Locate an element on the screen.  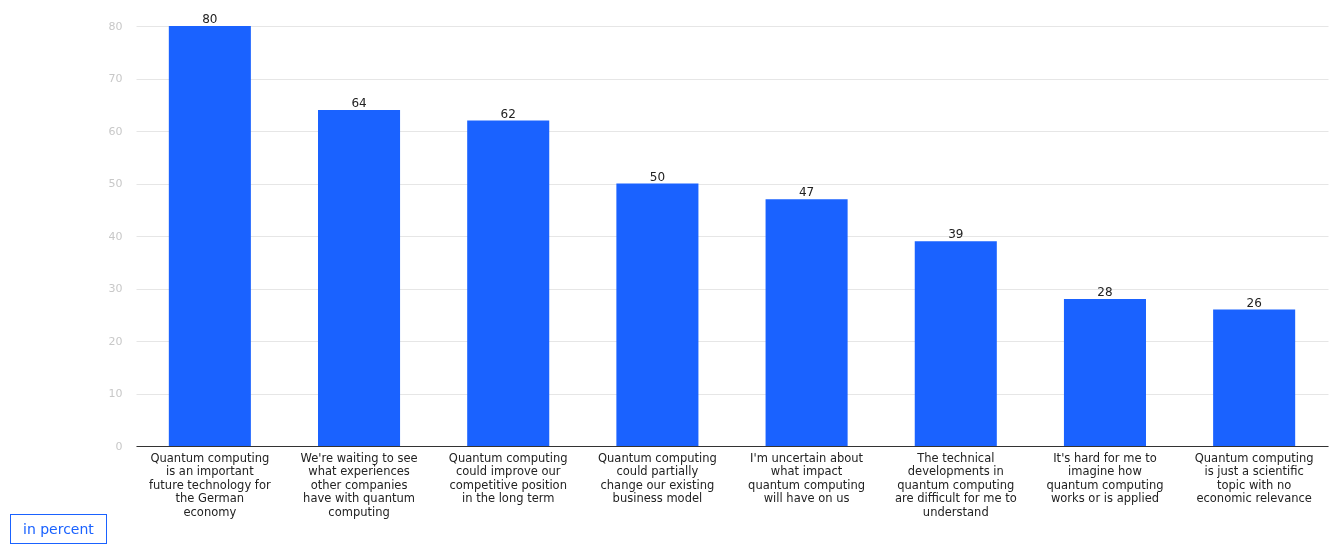
text: in percent is located at coordinates (58, 529).